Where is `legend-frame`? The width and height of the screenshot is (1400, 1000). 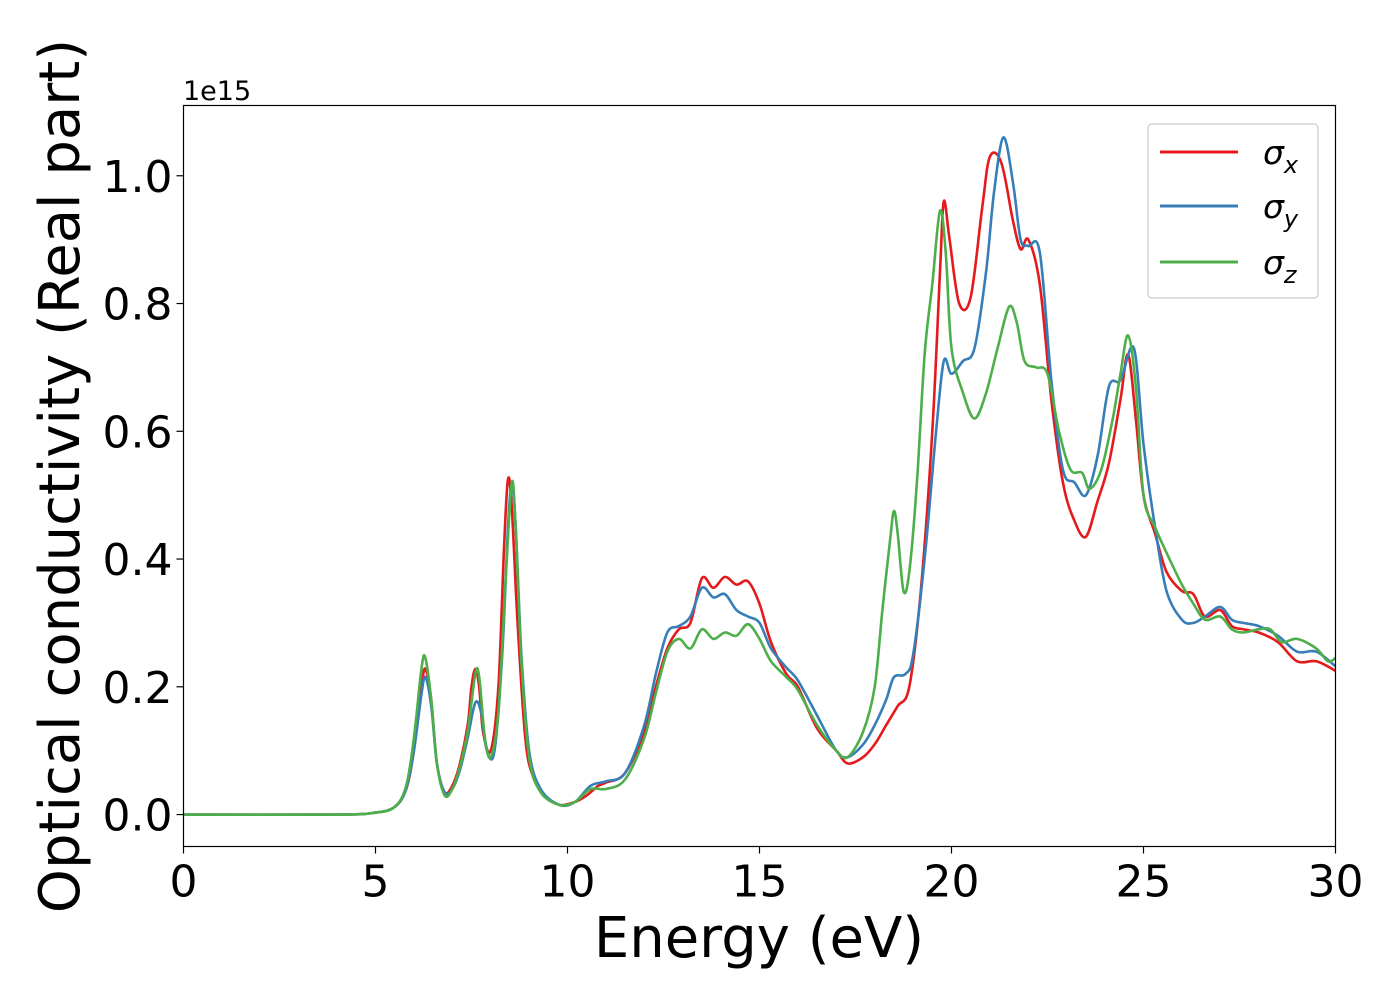
legend-frame is located at coordinates (1233, 211).